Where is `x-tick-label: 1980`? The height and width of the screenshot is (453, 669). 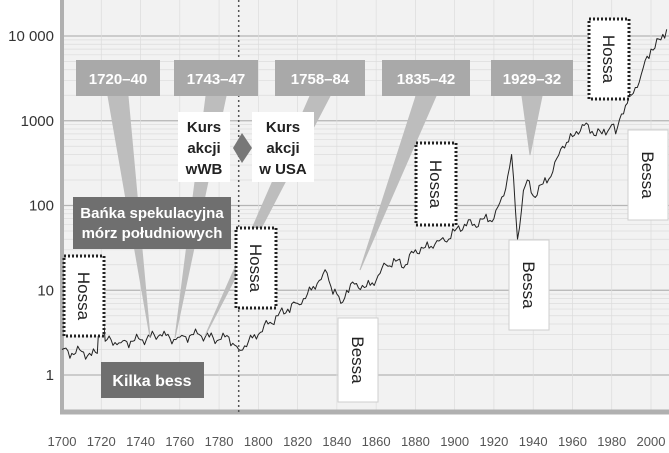
x-tick-label: 1980 is located at coordinates (611, 441).